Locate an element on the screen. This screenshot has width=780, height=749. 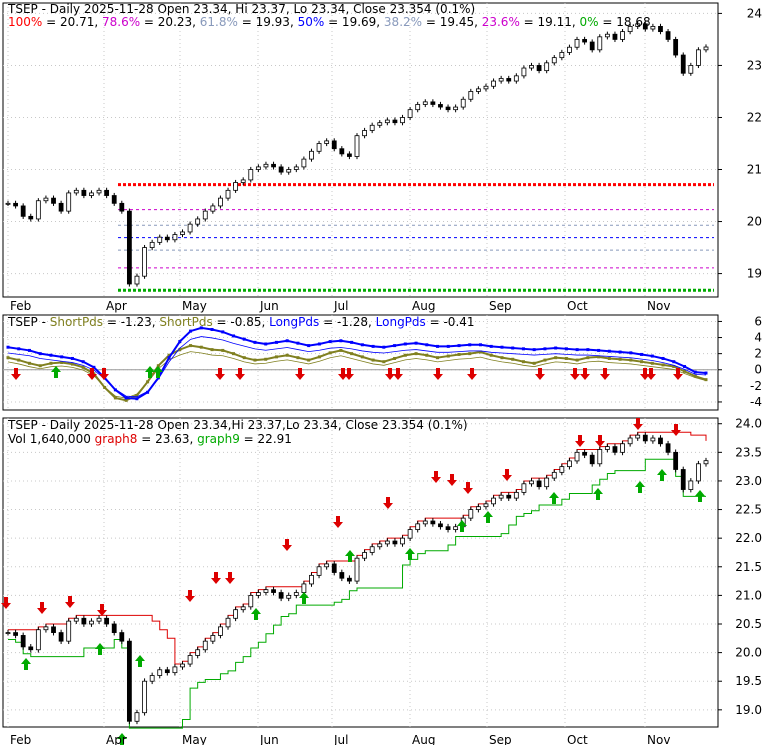
y-tick-label: 21.5 is located at coordinates (748, 567).